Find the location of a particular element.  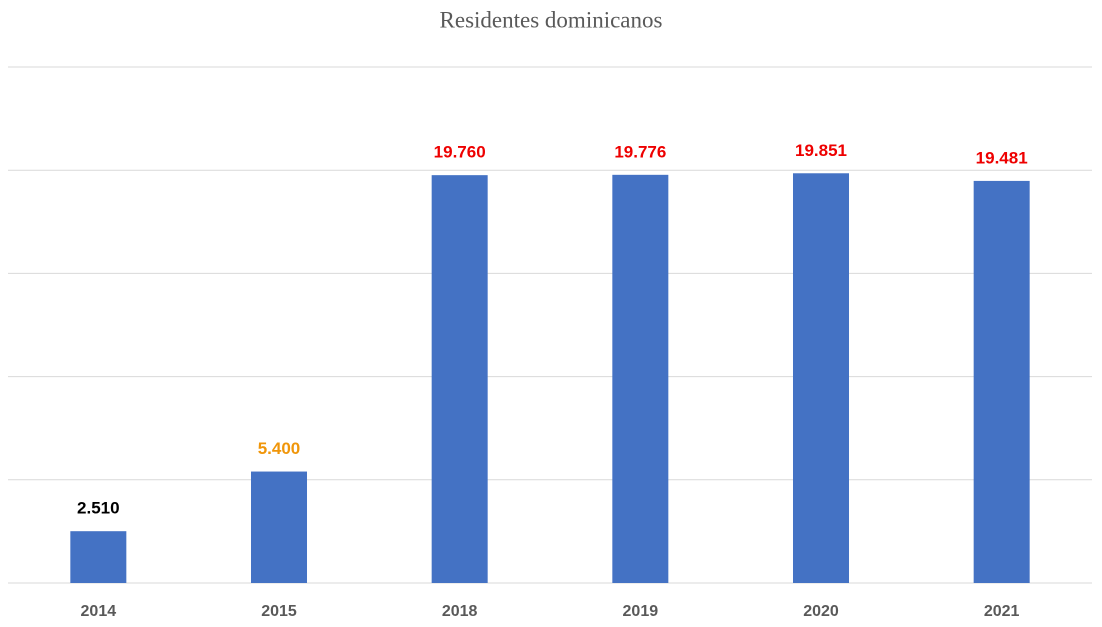

x-tick-label: 2020 is located at coordinates (821, 611).